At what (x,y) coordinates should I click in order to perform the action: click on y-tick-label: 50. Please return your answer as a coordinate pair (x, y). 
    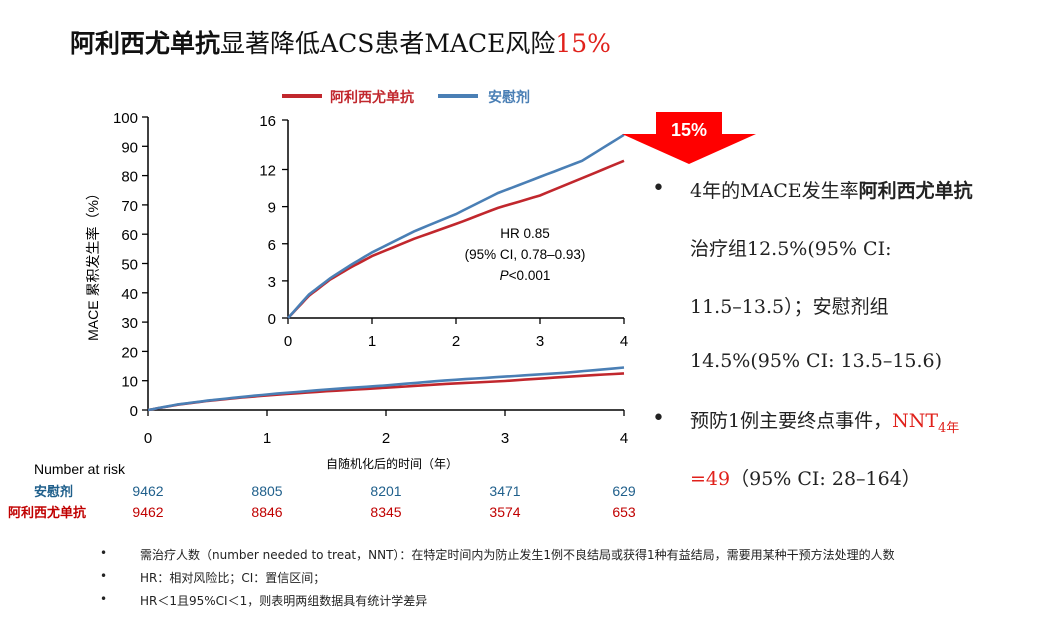
    Looking at the image, I should click on (129, 265).